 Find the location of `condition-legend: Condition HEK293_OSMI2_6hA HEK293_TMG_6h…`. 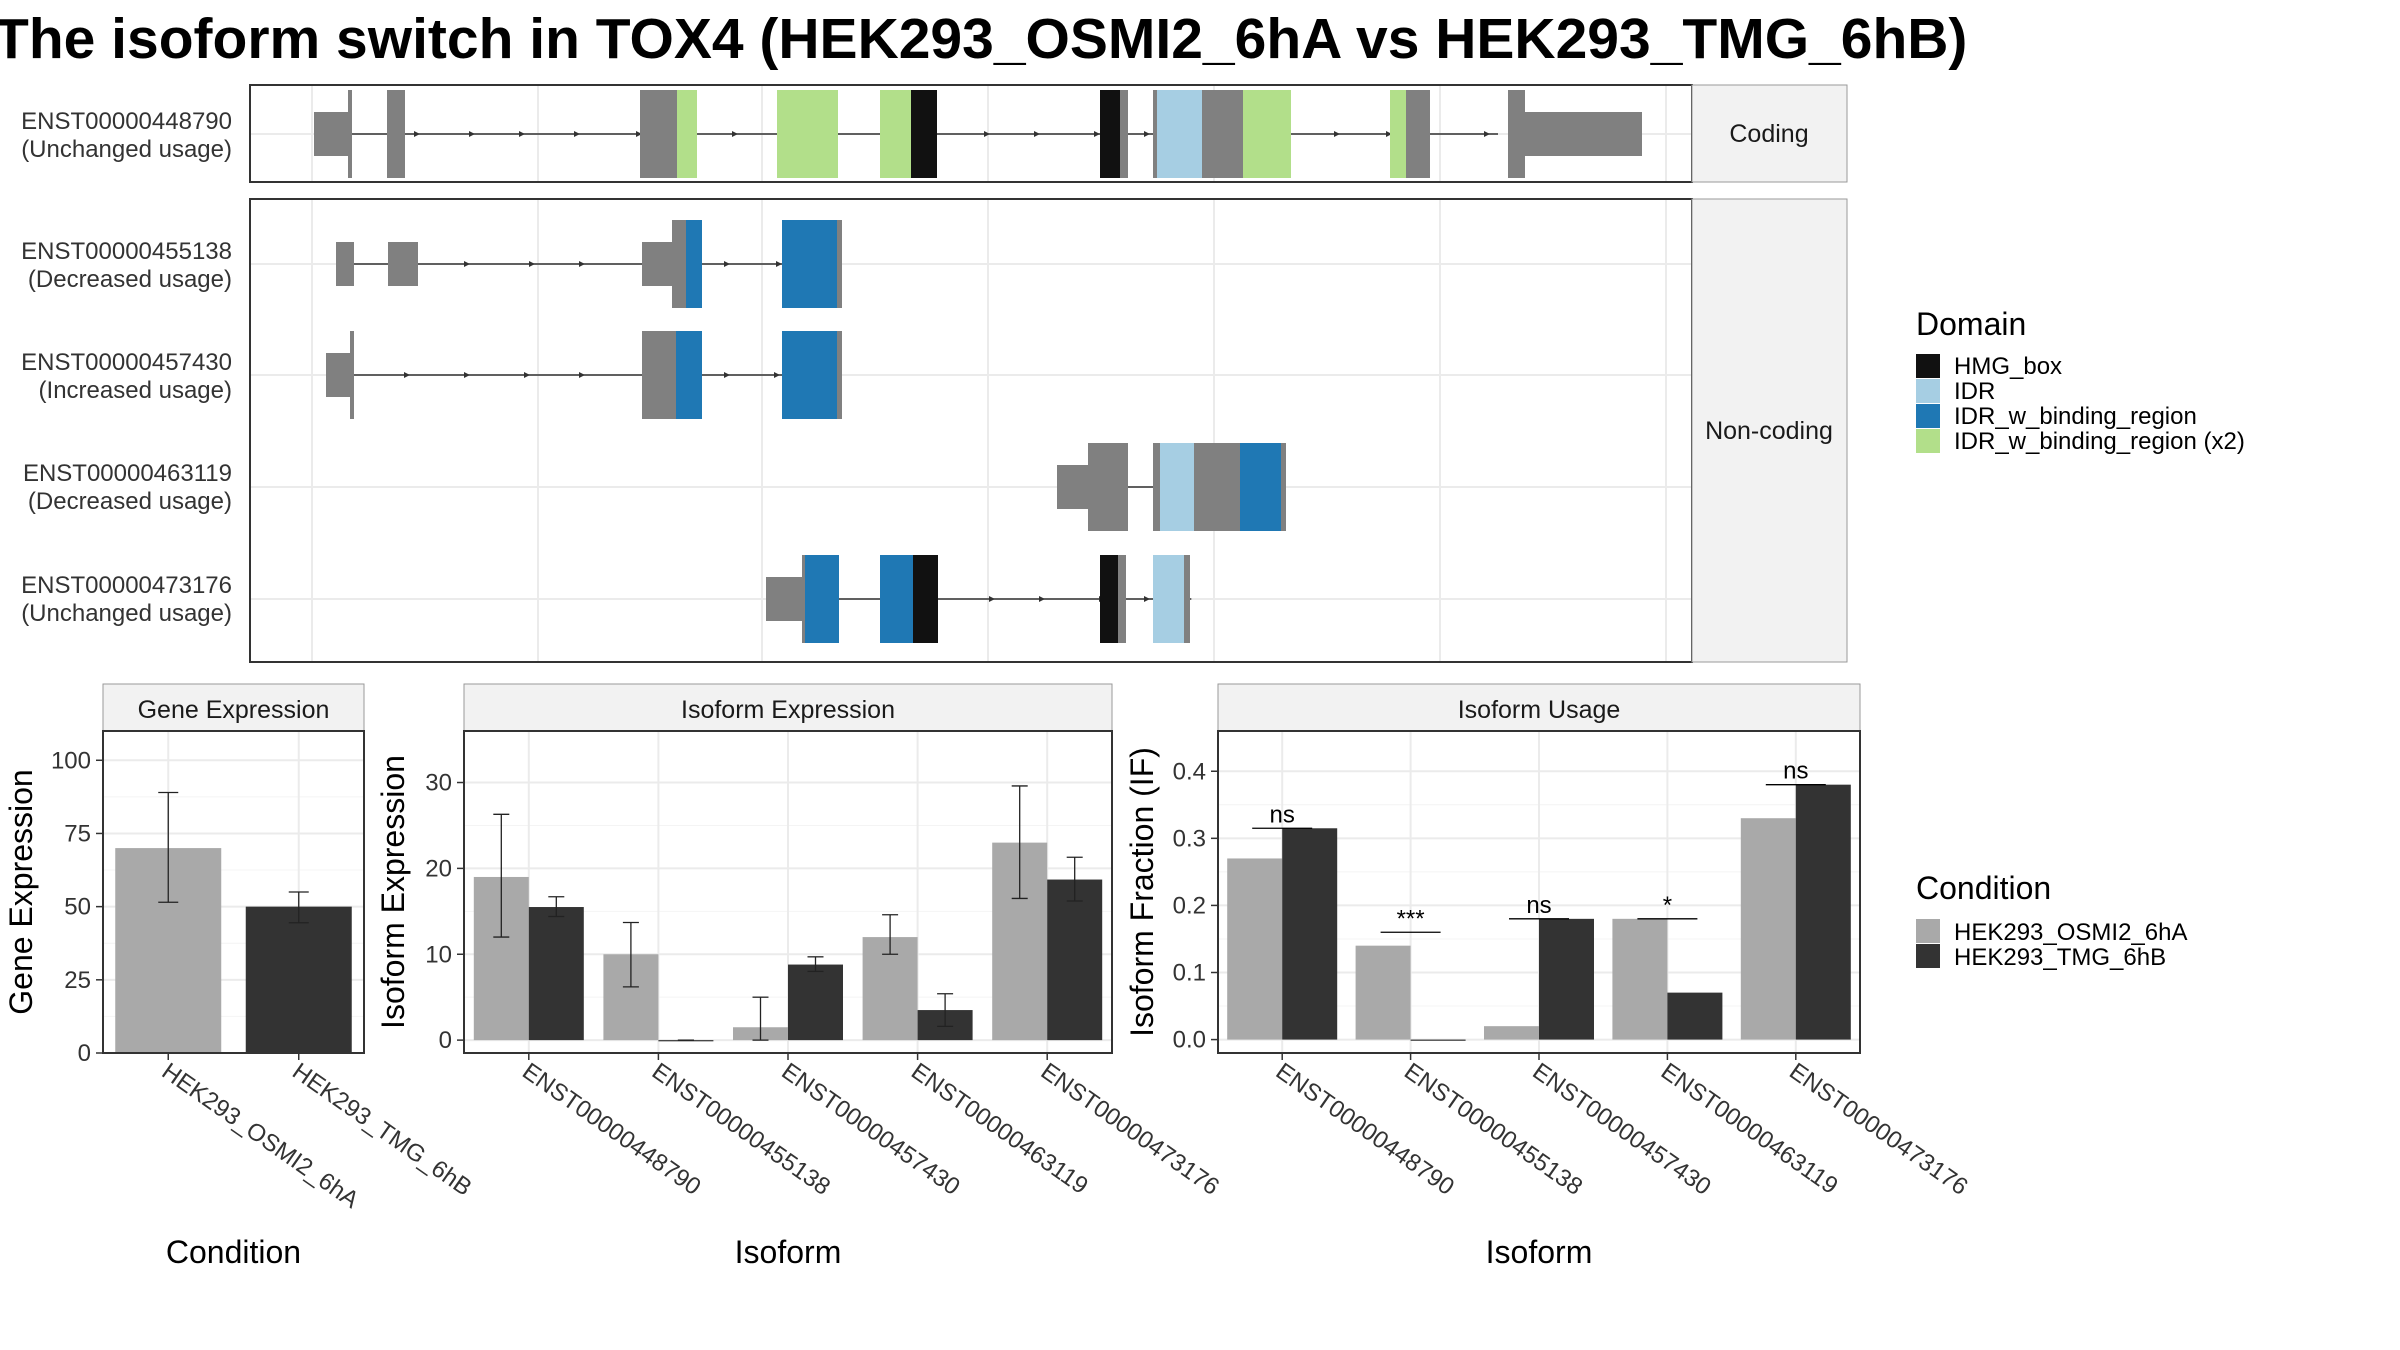

condition-legend: Condition HEK293_OSMI2_6hA HEK293_TMG_6h… is located at coordinates (2051, 920).